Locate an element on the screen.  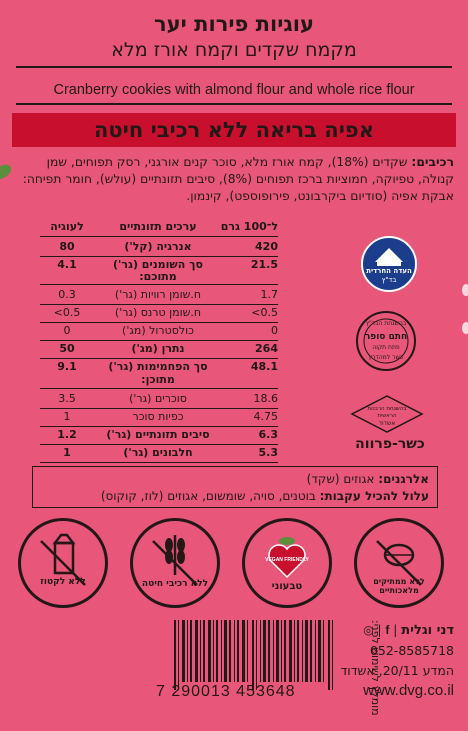
vegan-friendly-text: VEGAN FRIENDLY is located at coordinates (287, 560).